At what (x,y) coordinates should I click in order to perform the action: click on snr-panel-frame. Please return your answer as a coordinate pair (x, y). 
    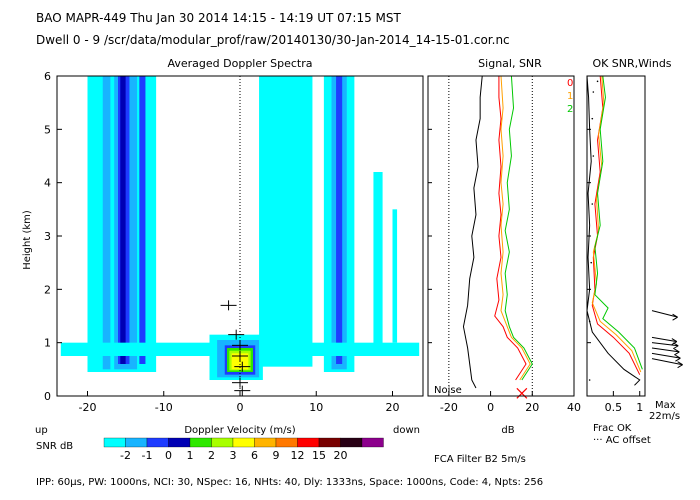
    Looking at the image, I should click on (501, 236).